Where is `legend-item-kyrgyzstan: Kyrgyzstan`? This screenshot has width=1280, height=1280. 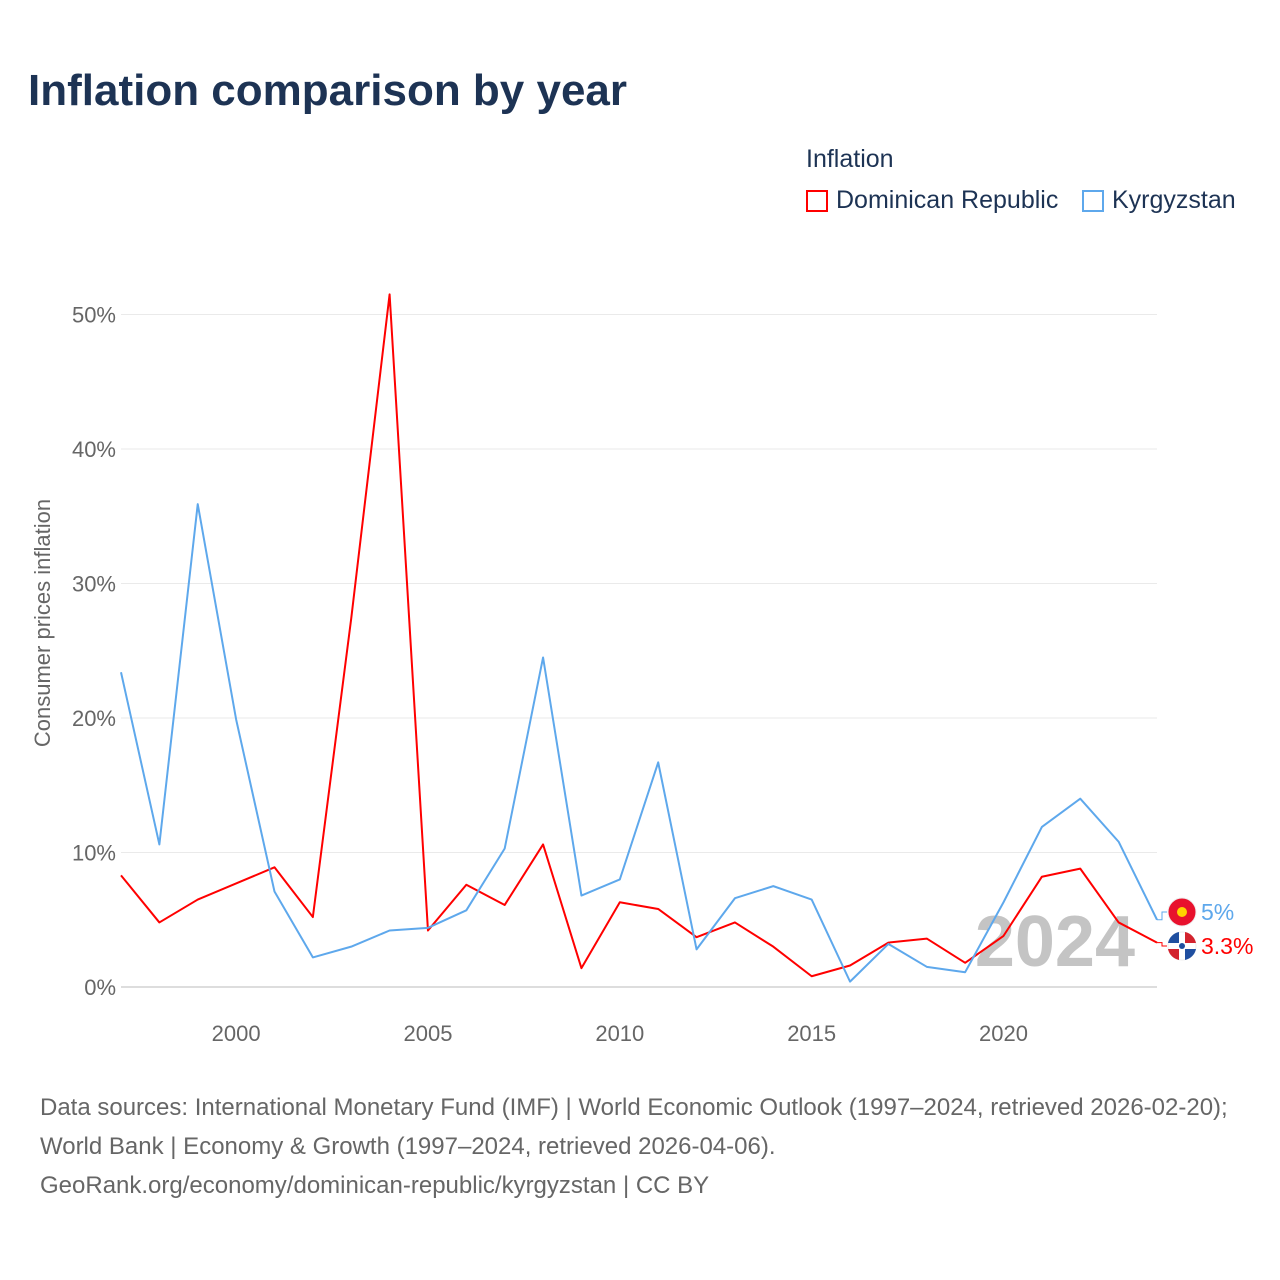 legend-item-kyrgyzstan: Kyrgyzstan is located at coordinates (1159, 200).